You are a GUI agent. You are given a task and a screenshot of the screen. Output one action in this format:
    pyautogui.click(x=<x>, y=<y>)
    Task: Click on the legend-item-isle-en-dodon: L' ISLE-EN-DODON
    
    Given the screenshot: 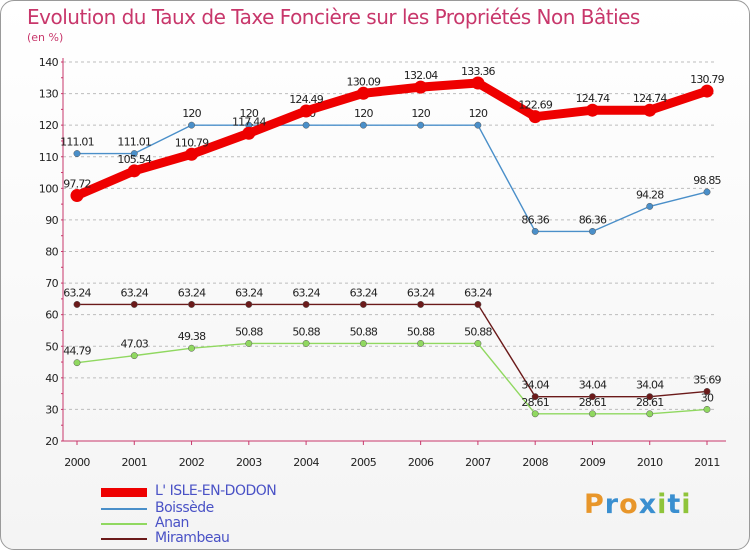 What is the action you would take?
    pyautogui.click(x=231, y=492)
    